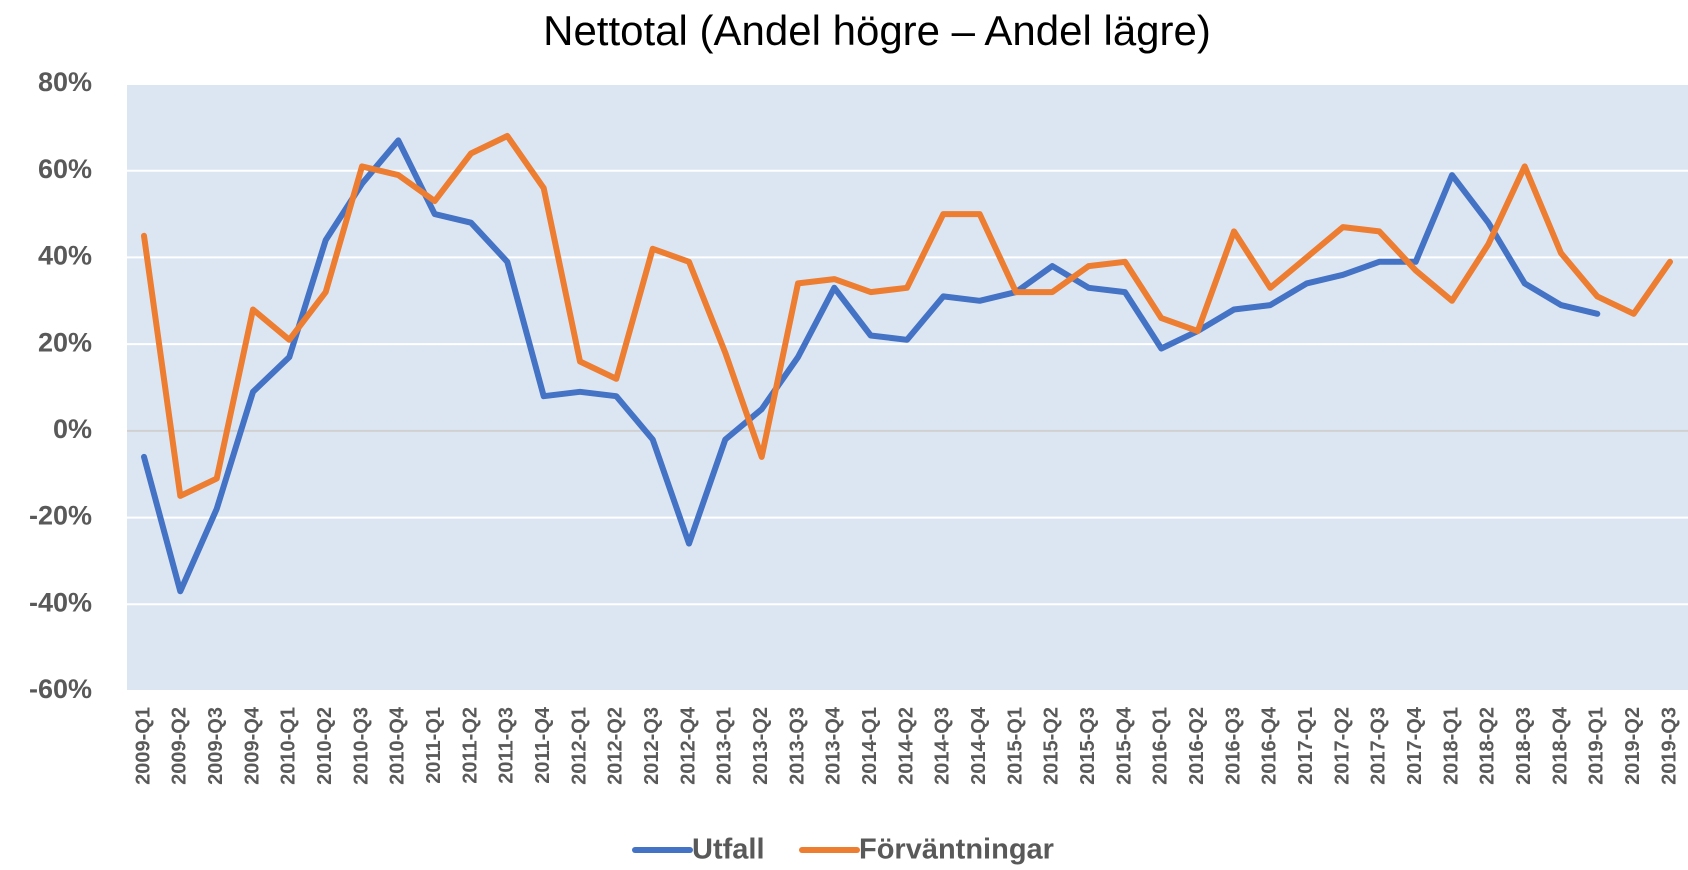 The height and width of the screenshot is (870, 1688). Describe the element at coordinates (1415, 745) in the screenshot. I see `x-tick-label: 2017-Q4` at that location.